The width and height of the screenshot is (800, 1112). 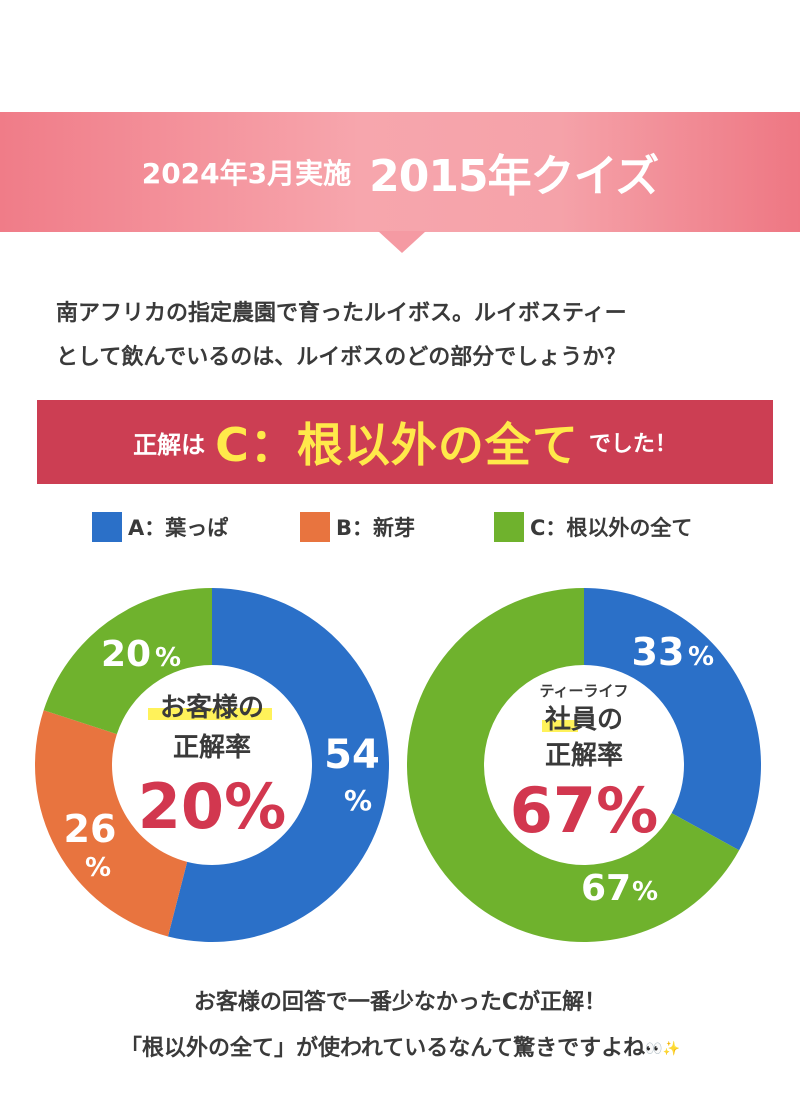 What do you see at coordinates (98, 868) in the screenshot?
I see `chart1-value-label-b-pct: %` at bounding box center [98, 868].